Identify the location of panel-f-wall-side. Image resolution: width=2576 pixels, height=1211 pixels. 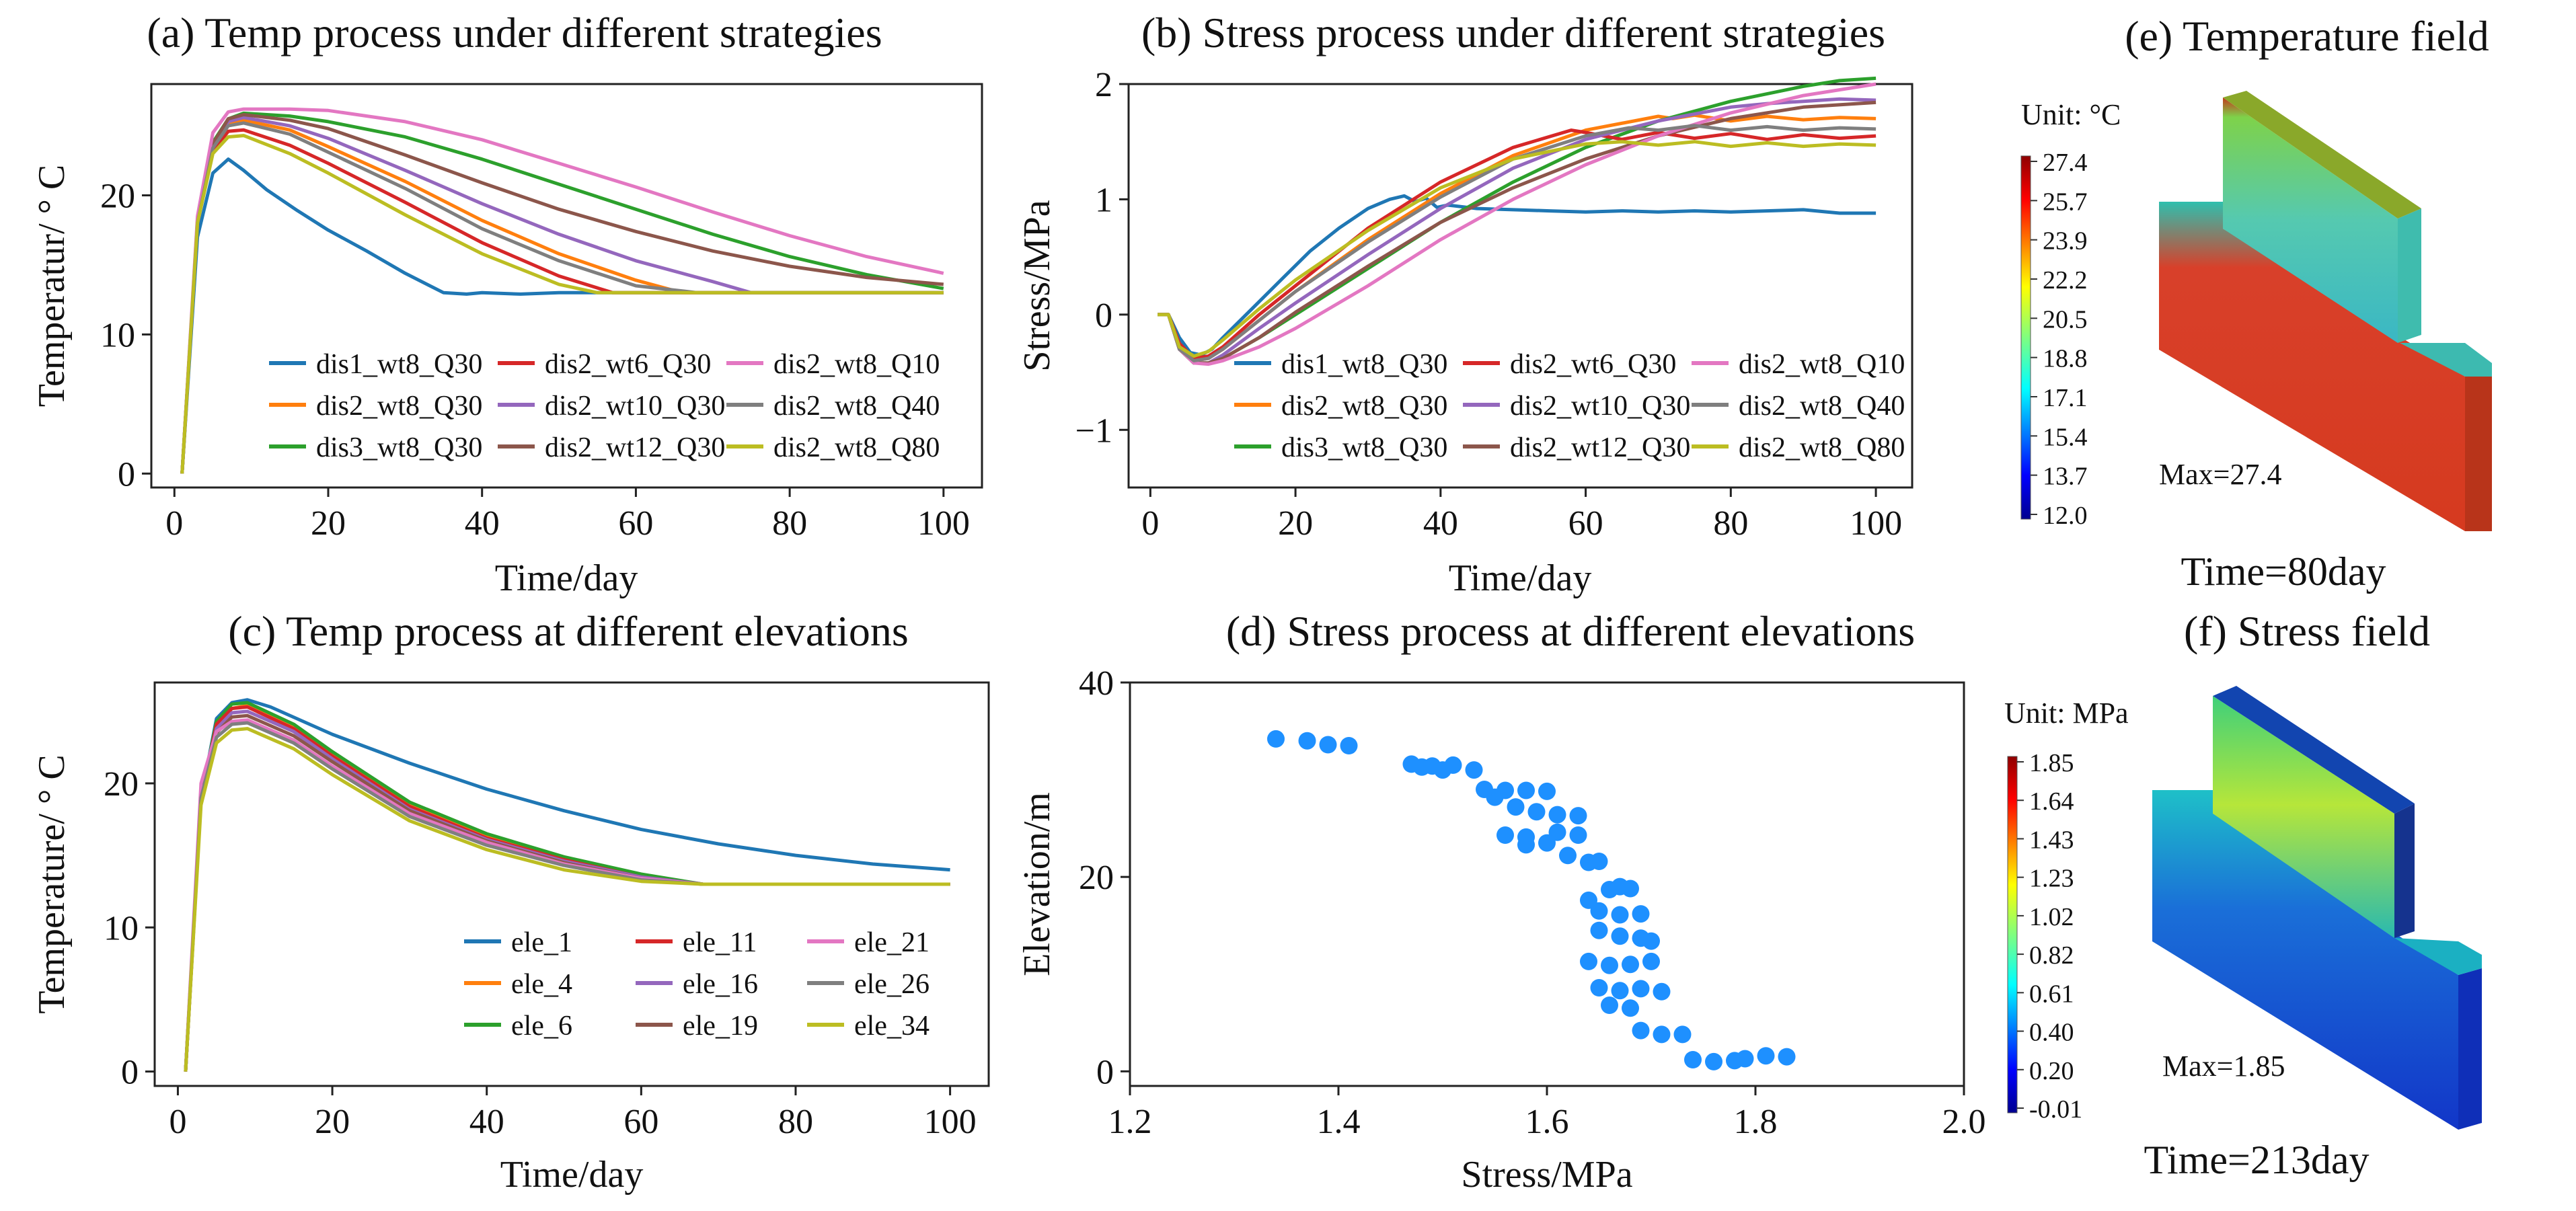
(2404, 871).